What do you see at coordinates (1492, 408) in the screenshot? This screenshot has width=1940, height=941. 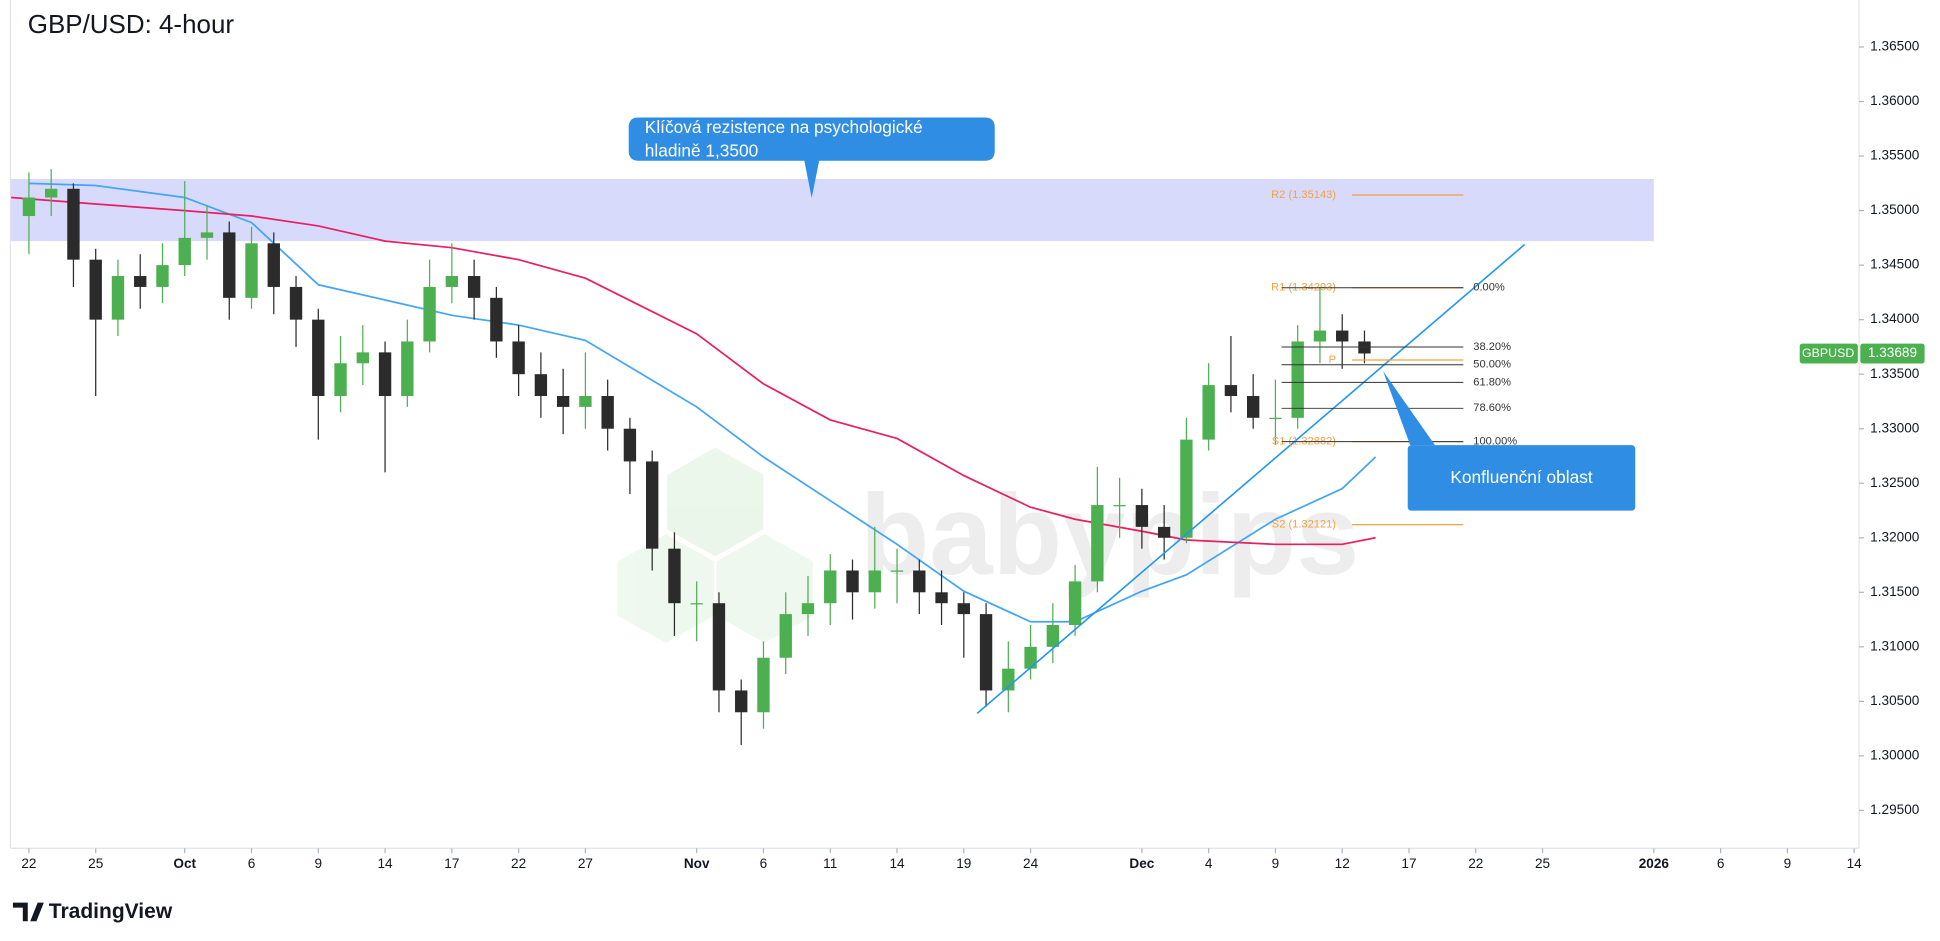 I see `fib-label: 78.60%` at bounding box center [1492, 408].